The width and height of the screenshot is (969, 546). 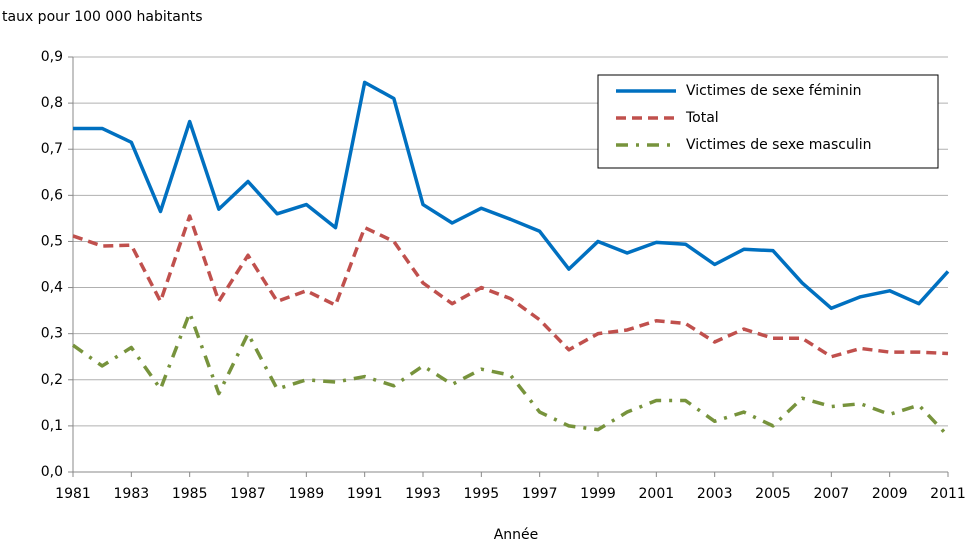 What do you see at coordinates (52, 472) in the screenshot?
I see `y-tick-label: 0,0` at bounding box center [52, 472].